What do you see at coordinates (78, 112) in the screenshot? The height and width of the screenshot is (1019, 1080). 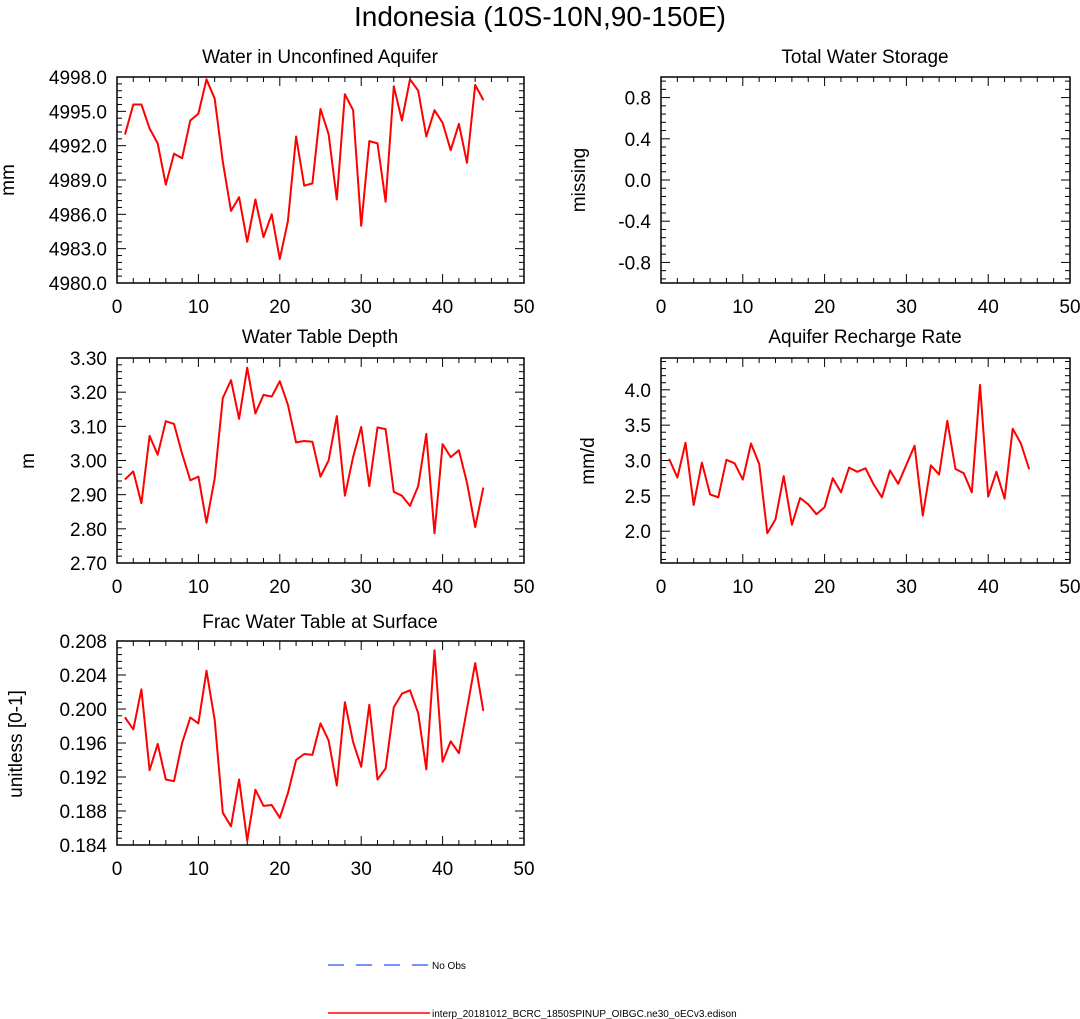 I see `y-tick-label: 4995.0` at bounding box center [78, 112].